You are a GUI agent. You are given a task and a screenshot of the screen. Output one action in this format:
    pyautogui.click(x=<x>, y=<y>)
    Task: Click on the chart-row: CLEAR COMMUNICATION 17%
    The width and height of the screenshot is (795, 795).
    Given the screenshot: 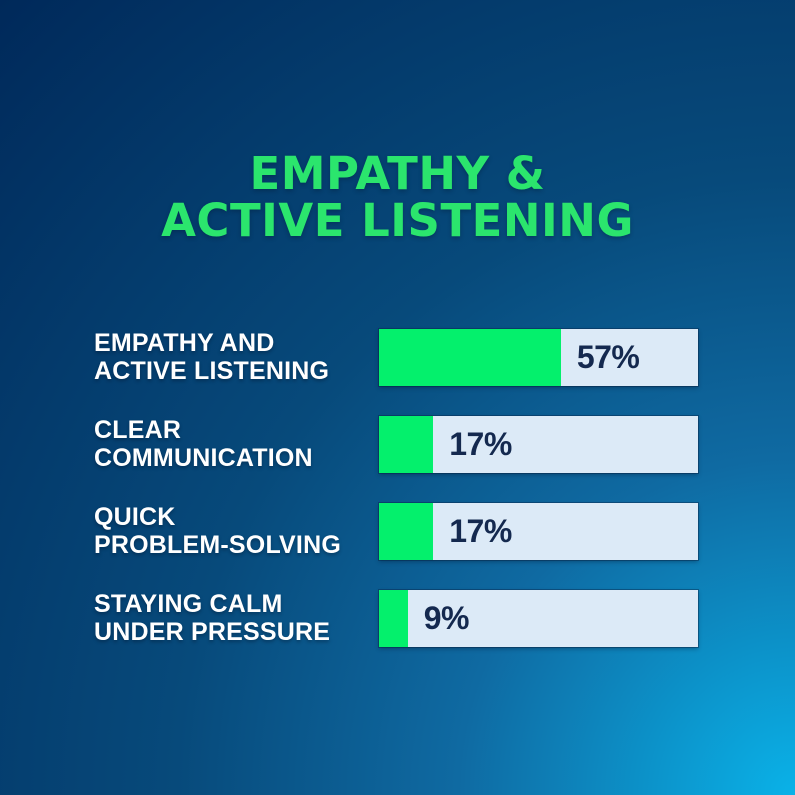 What is the action you would take?
    pyautogui.click(x=396, y=444)
    